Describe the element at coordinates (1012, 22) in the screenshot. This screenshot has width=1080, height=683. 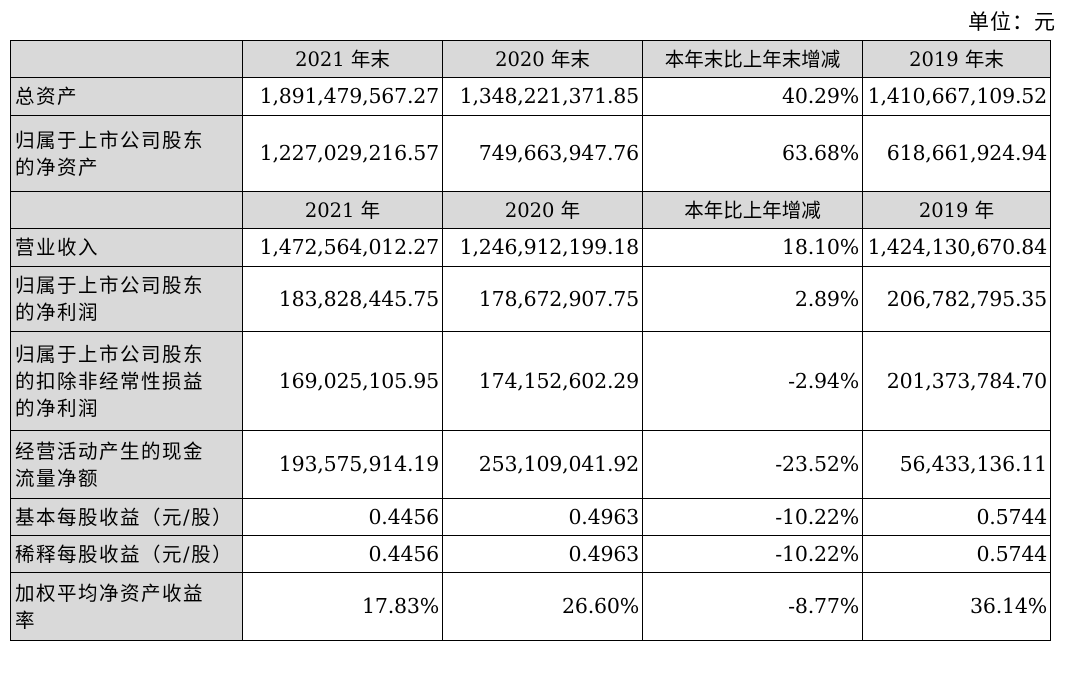
I see `unit-label: 单位：元` at that location.